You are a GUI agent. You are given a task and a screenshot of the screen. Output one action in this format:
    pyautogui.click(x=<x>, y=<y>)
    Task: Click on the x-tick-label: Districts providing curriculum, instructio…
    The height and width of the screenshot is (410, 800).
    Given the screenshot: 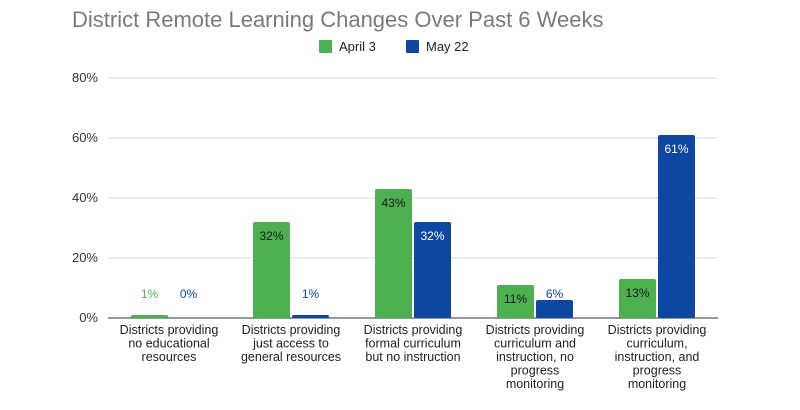 What is the action you would take?
    pyautogui.click(x=657, y=357)
    